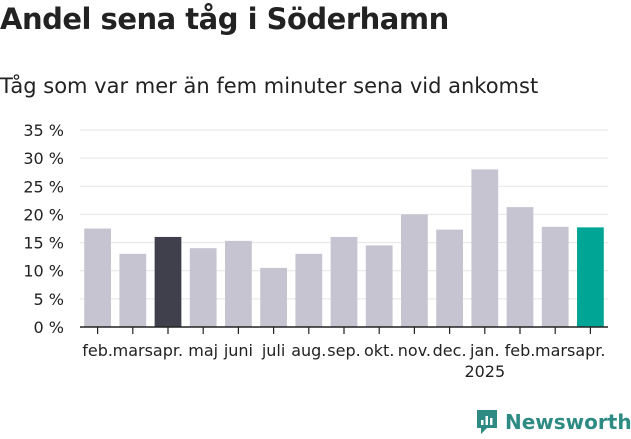 This screenshot has width=631, height=439. What do you see at coordinates (43, 158) in the screenshot?
I see `y-tick-label: 30 %` at bounding box center [43, 158].